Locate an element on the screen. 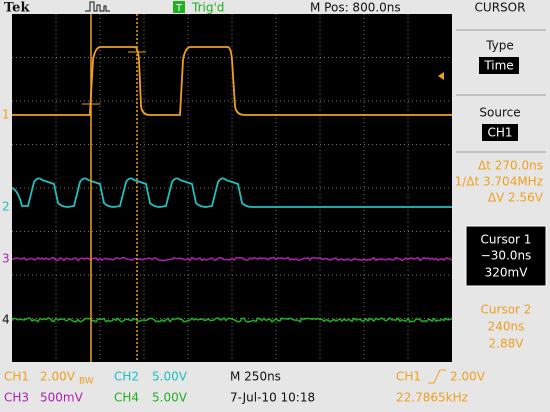 The height and width of the screenshot is (412, 550). trig-level: 2.00V is located at coordinates (468, 377).